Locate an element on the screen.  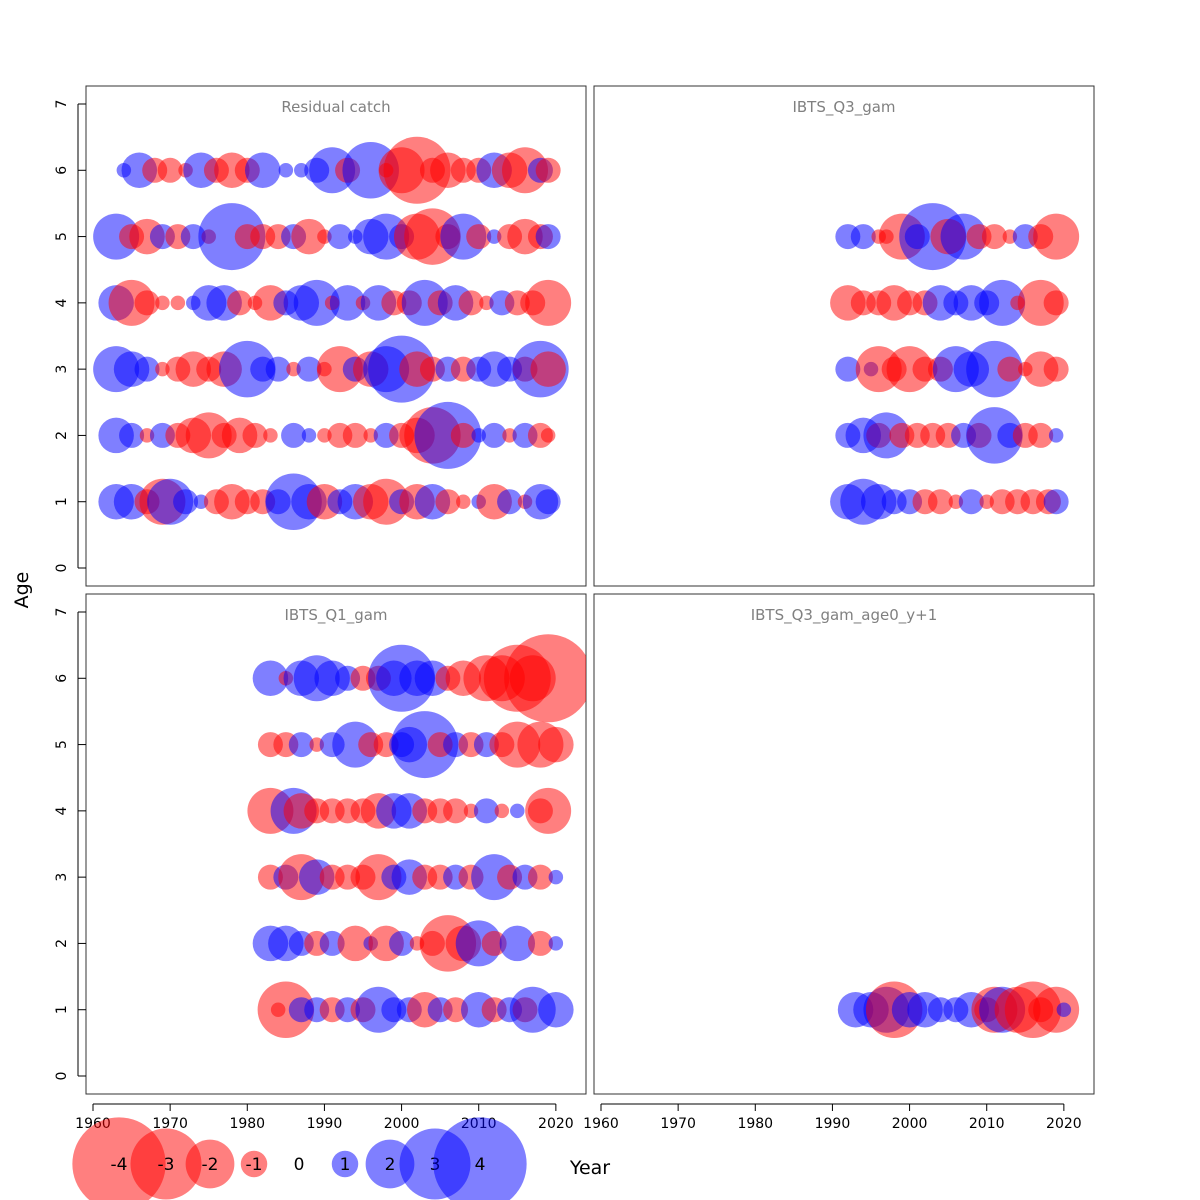
legend-label: 0 is located at coordinates (299, 1165).